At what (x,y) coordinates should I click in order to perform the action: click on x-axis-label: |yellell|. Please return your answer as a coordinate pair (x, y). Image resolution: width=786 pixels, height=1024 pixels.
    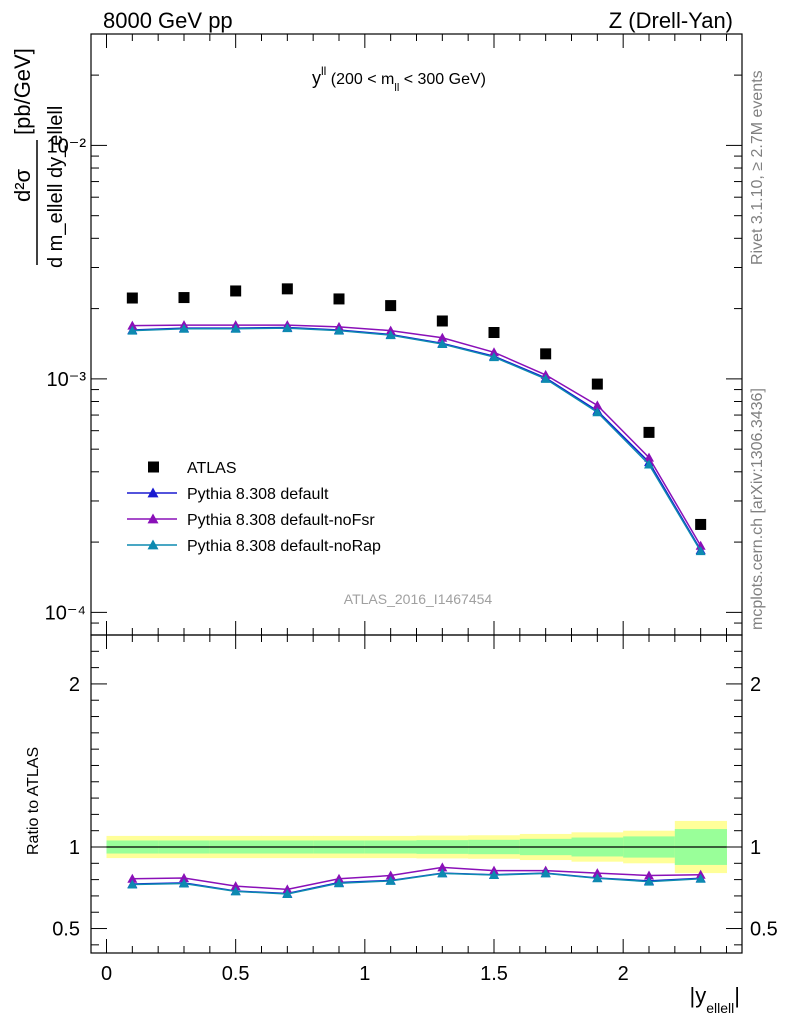
    Looking at the image, I should click on (715, 999).